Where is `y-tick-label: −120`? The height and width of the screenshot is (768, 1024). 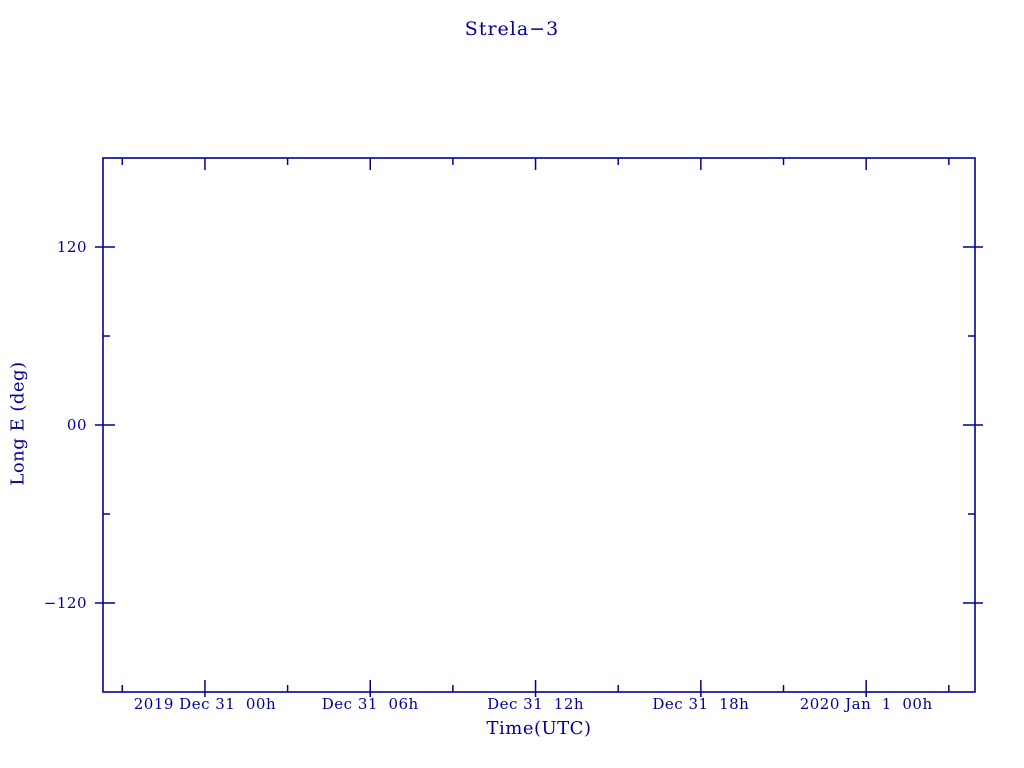 y-tick-label: −120 is located at coordinates (65, 603).